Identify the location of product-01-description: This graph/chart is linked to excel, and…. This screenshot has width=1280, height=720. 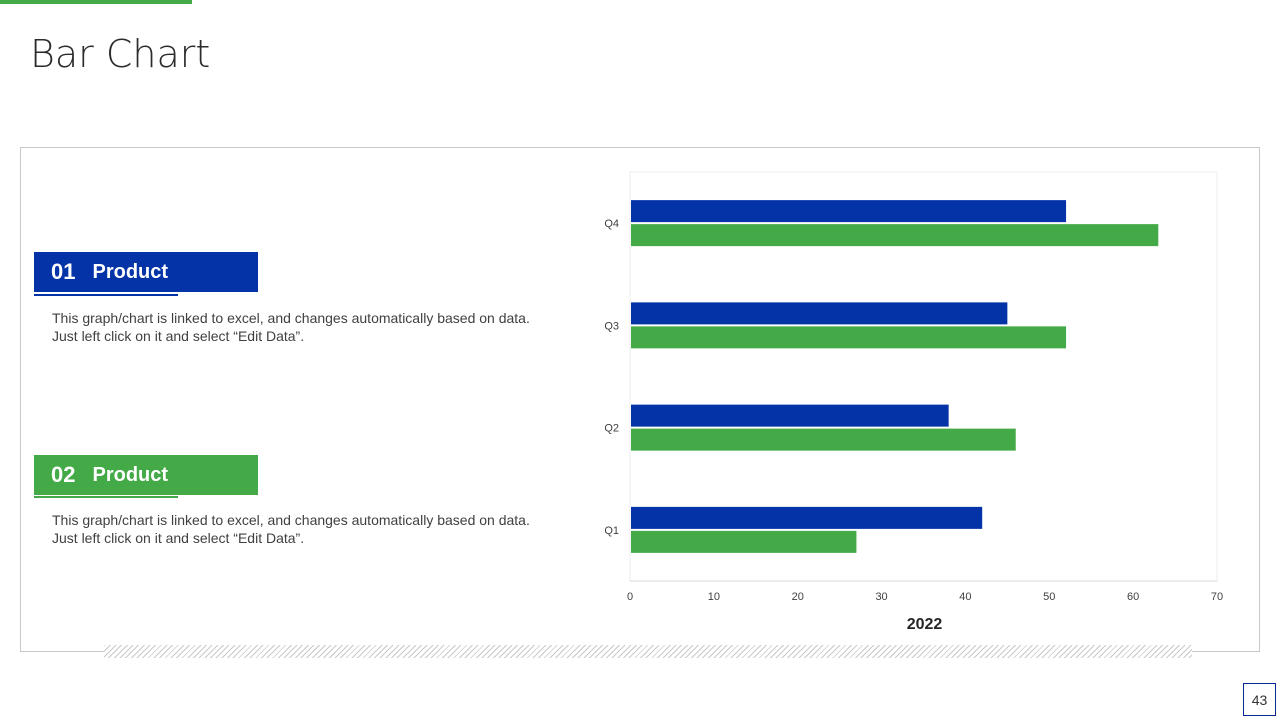
(291, 327).